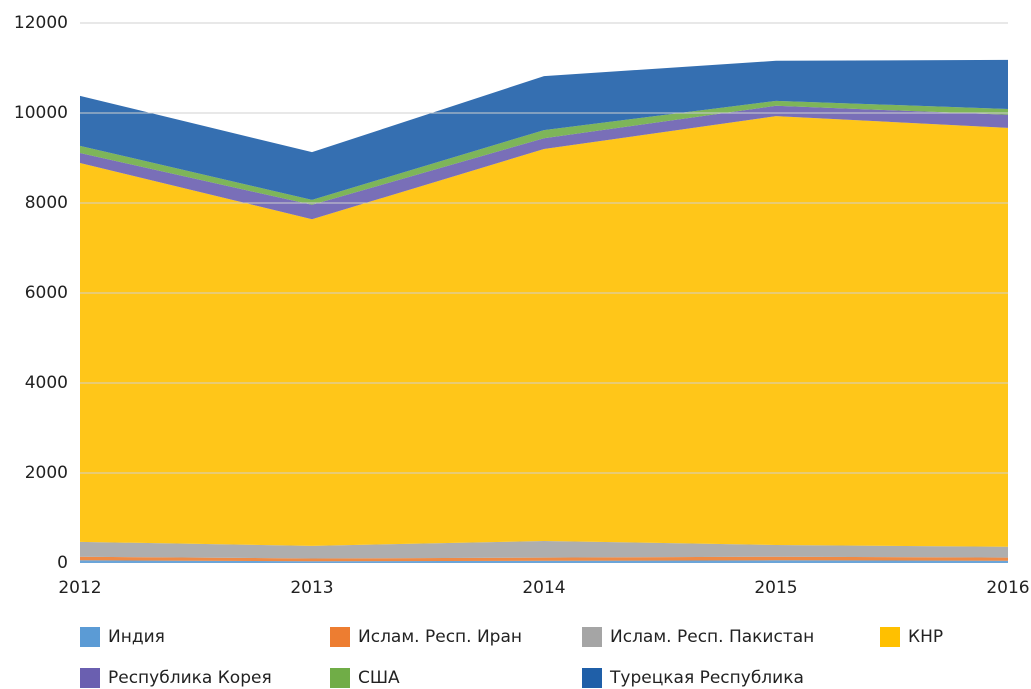  What do you see at coordinates (46, 293) in the screenshot?
I see `y-tick-label: 6000` at bounding box center [46, 293].